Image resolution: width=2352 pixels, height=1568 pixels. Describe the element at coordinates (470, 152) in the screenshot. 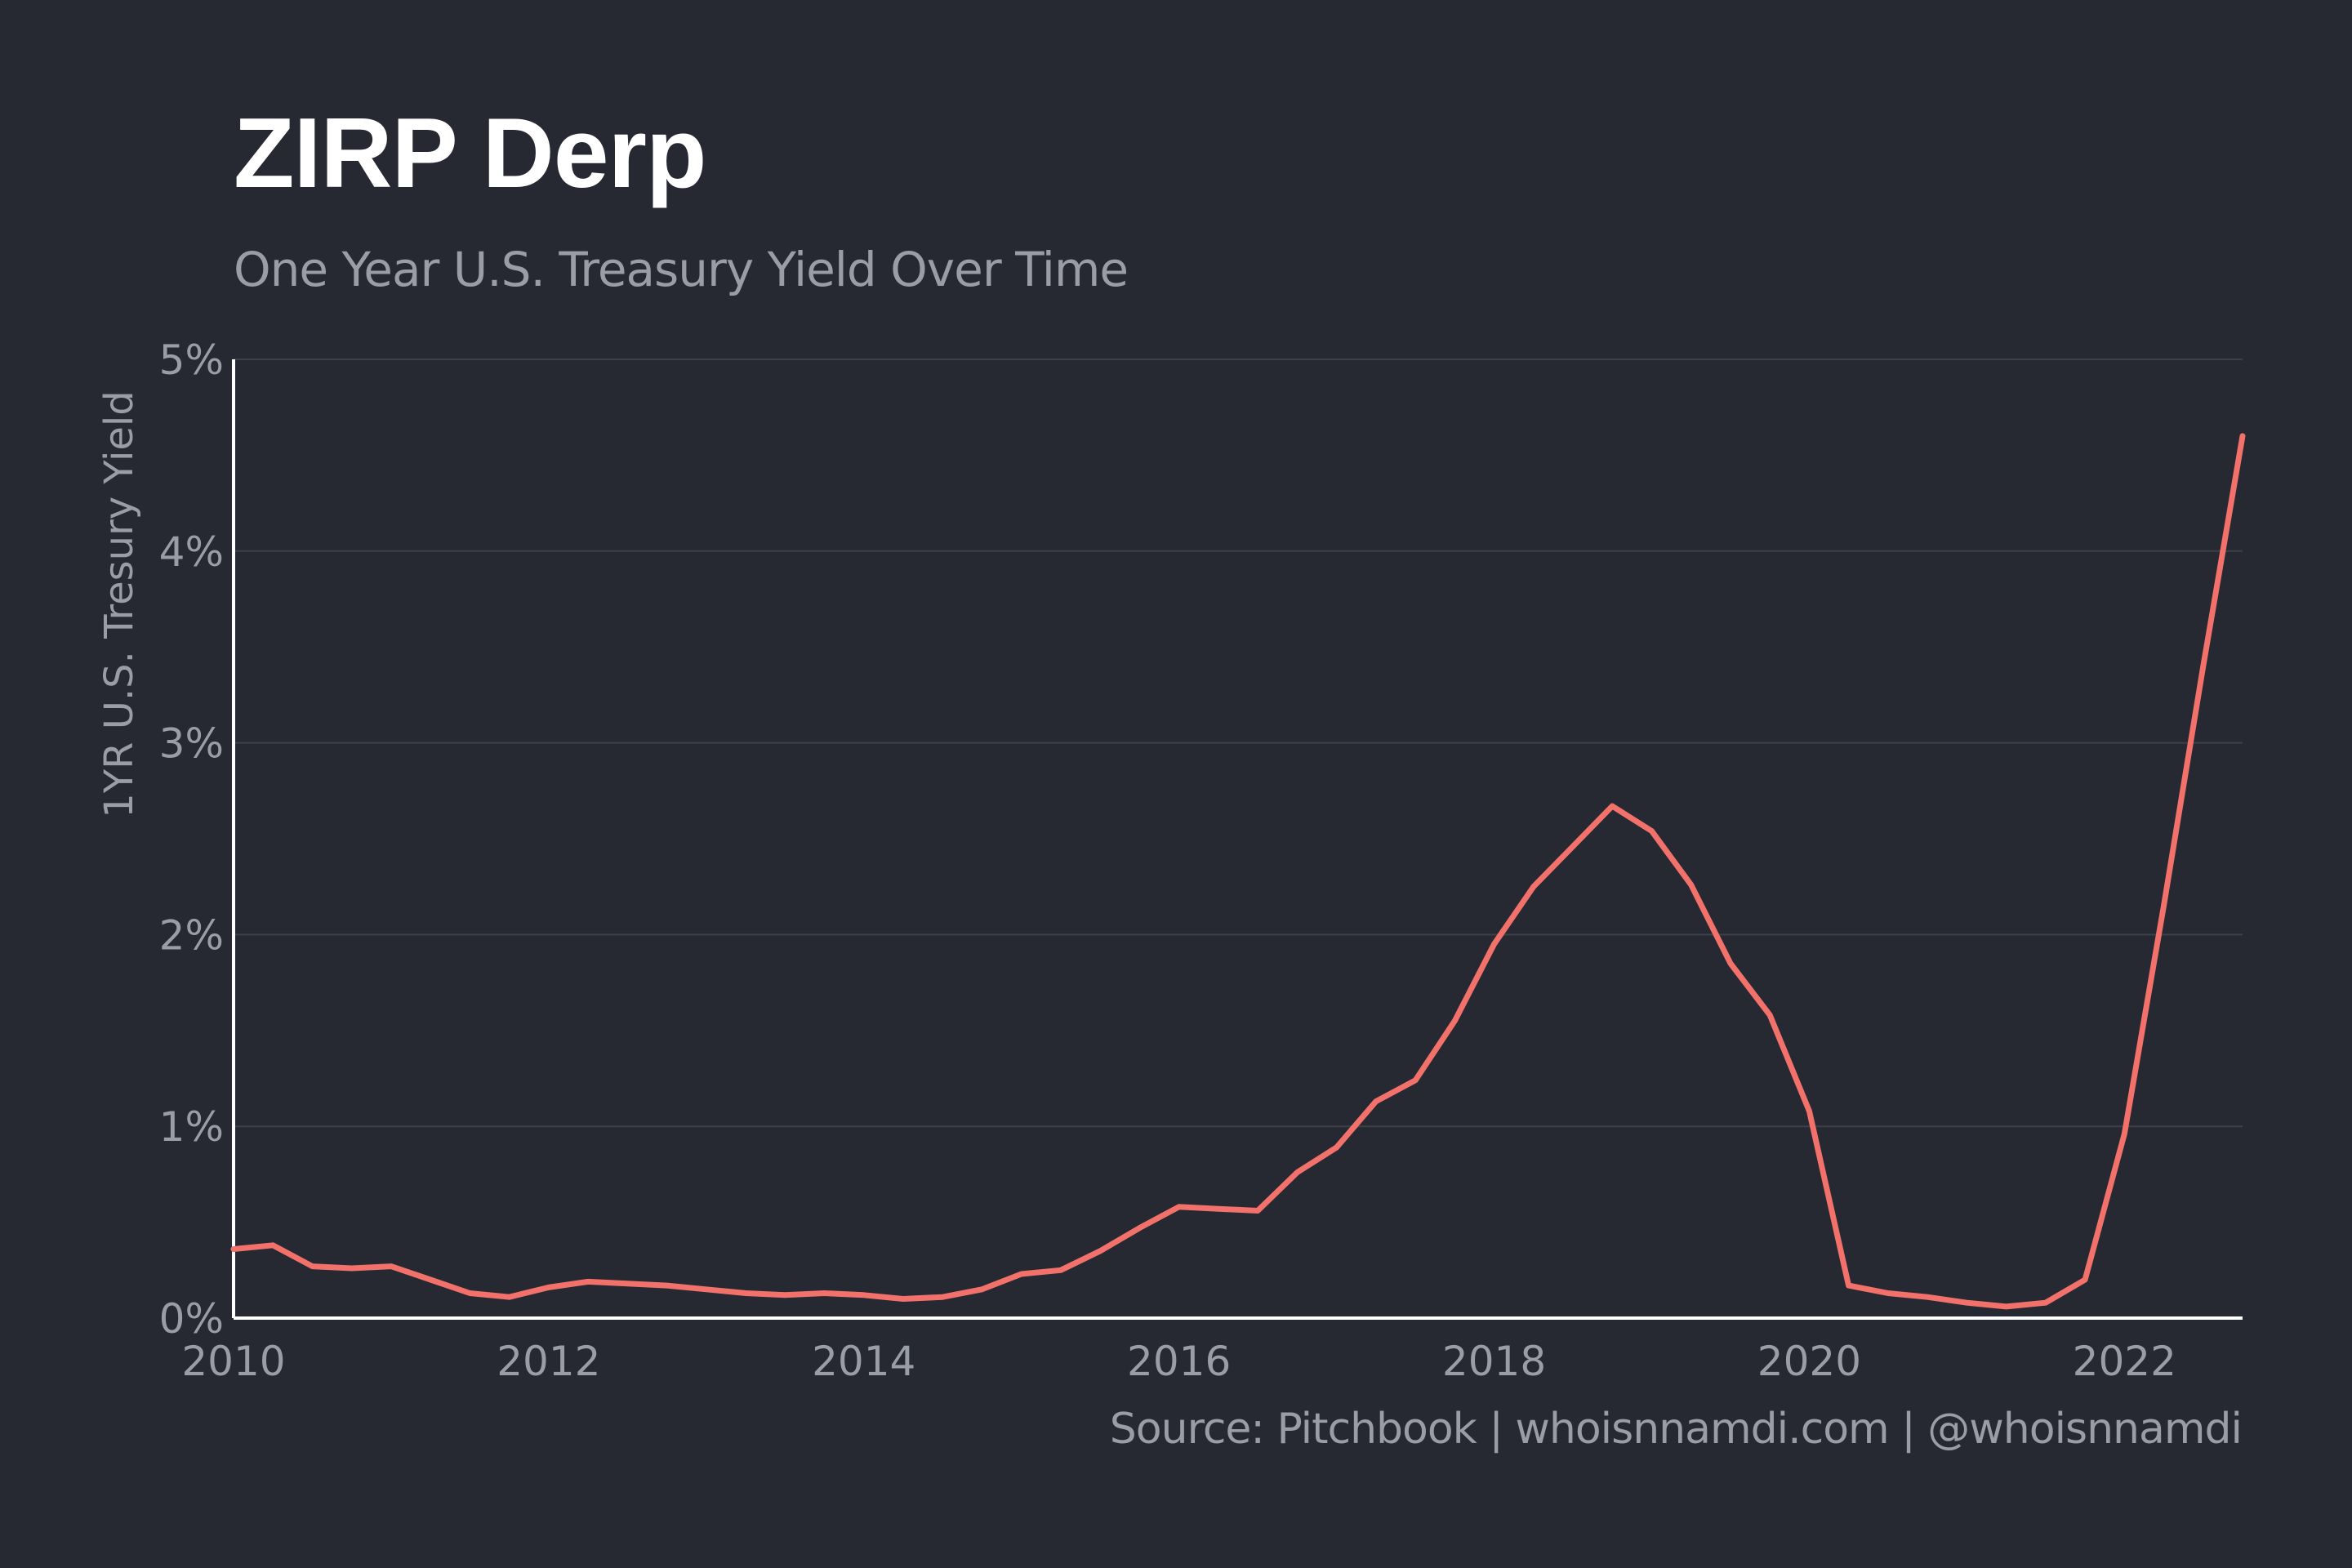

I see `chart-title: ZIRP Derp` at that location.